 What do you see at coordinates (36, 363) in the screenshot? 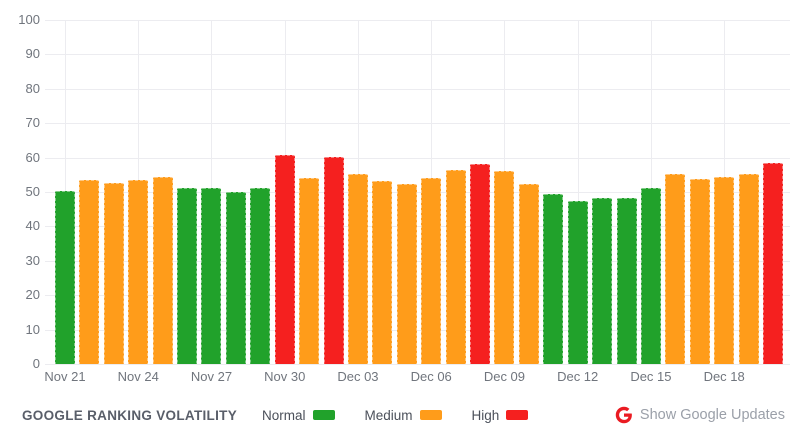
I see `y-tick-label: 0` at bounding box center [36, 363].